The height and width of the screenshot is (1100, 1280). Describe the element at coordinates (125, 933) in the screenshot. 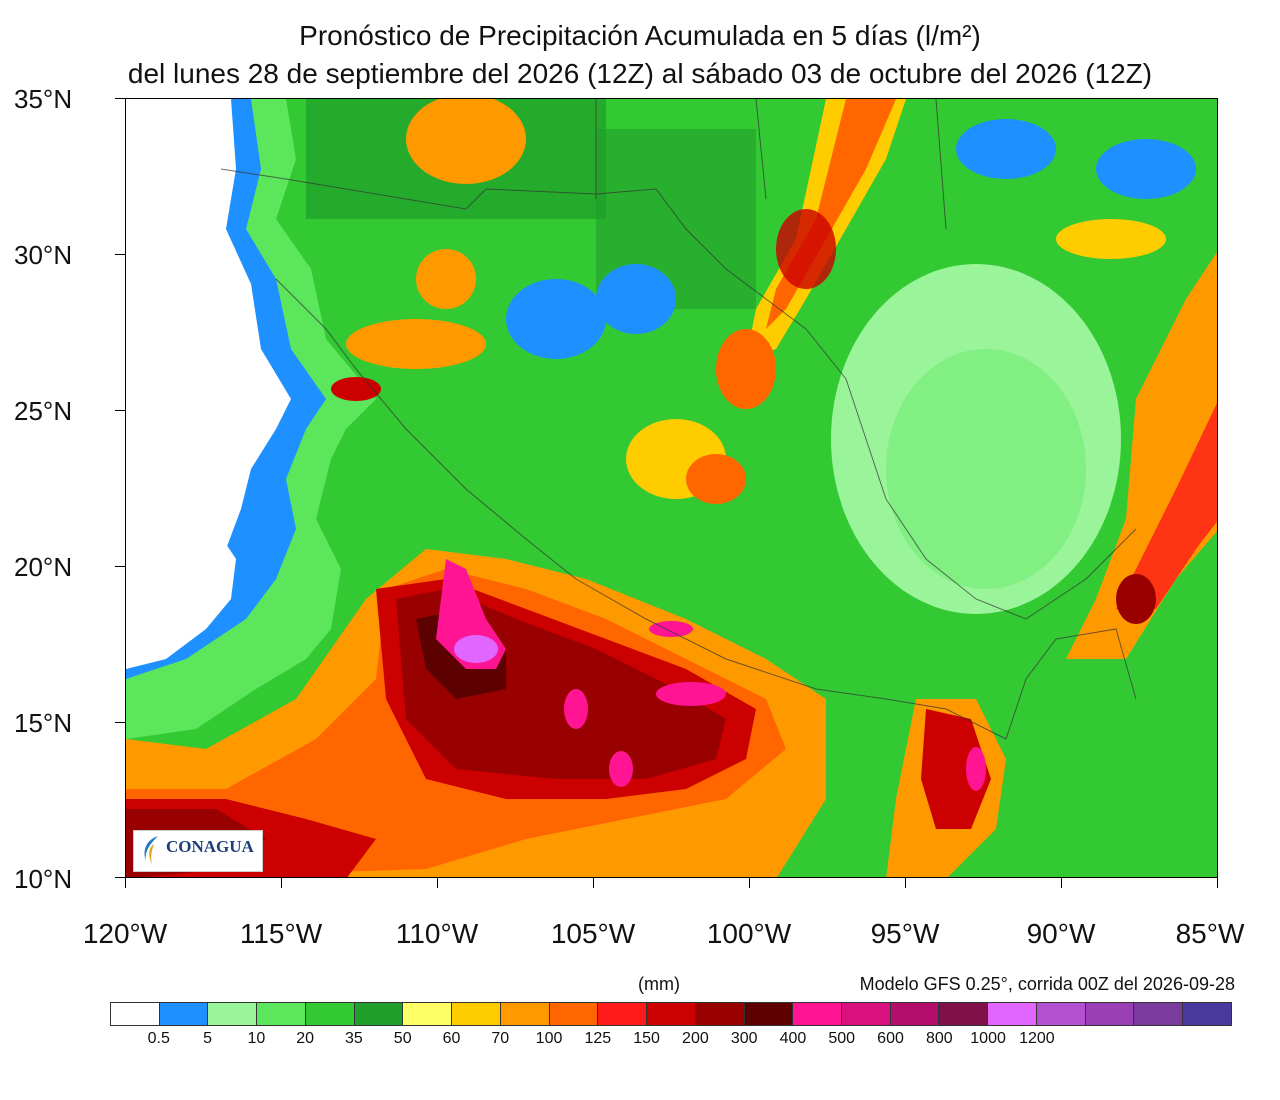

I see `lon-label: 120°W` at that location.